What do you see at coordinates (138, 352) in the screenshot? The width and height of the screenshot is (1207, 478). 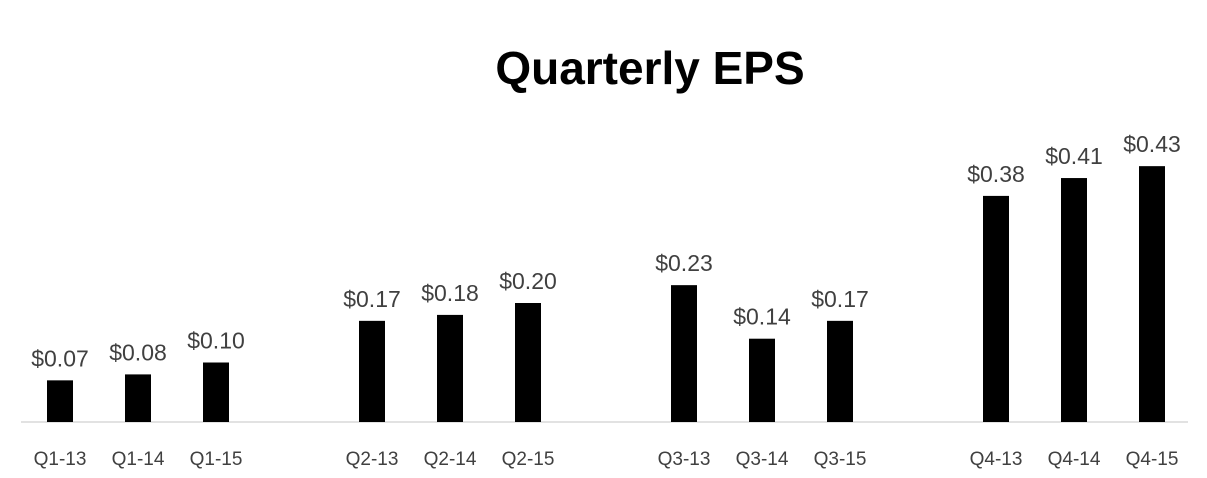 I see `data-label: $0.08` at bounding box center [138, 352].